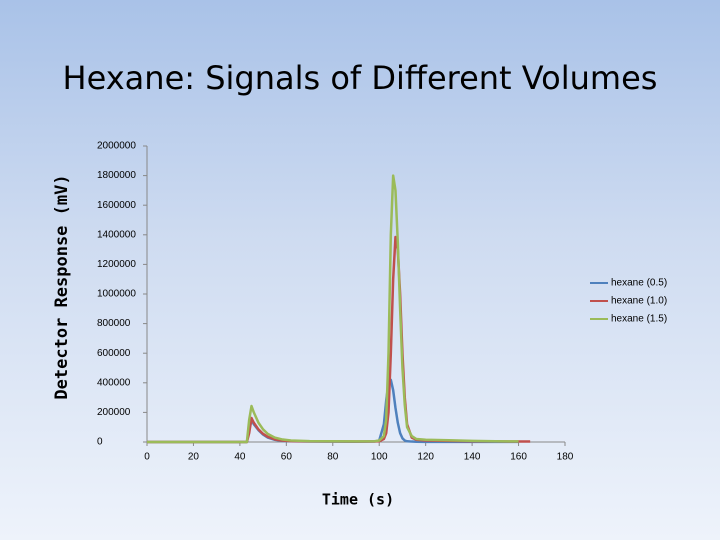  Describe the element at coordinates (425, 457) in the screenshot. I see `x-tick-label: 120` at that location.